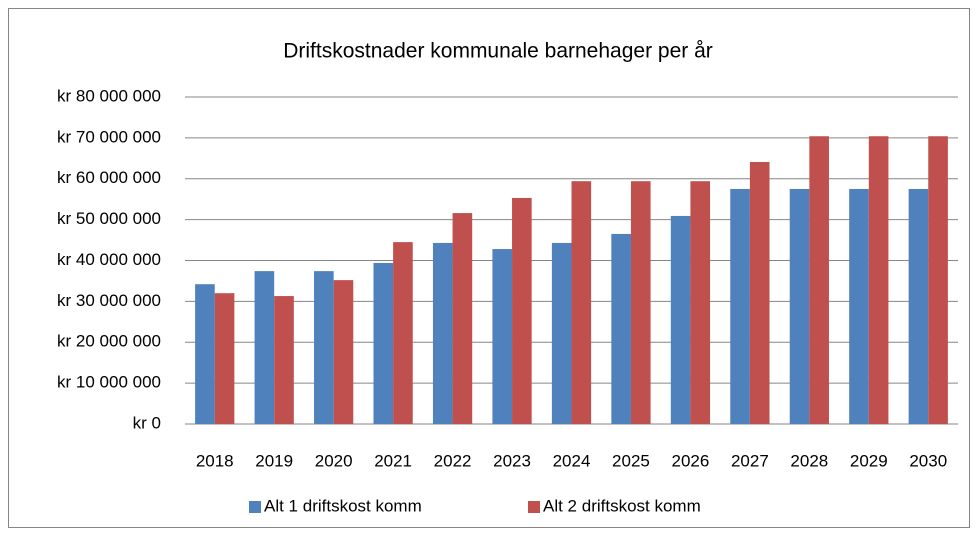  What do you see at coordinates (453, 460) in the screenshot?
I see `x-tick-label: 2022` at bounding box center [453, 460].